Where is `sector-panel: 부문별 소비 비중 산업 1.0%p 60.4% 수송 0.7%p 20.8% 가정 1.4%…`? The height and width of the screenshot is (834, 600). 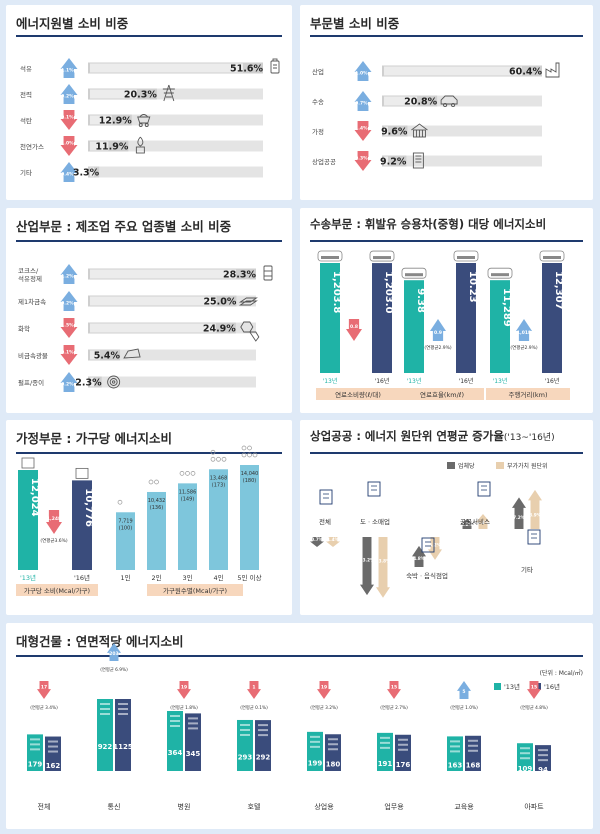
sector-panel: 부문별 소비 비중 산업 1.0%p 60.4% 수송 0.7%p 20.8% 가정 1.4%… is located at coordinates (446, 102).